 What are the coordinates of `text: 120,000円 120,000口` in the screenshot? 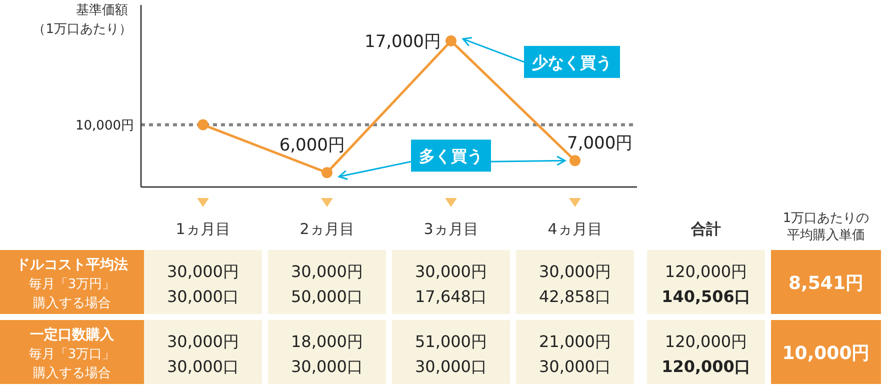 It's located at (706, 354).